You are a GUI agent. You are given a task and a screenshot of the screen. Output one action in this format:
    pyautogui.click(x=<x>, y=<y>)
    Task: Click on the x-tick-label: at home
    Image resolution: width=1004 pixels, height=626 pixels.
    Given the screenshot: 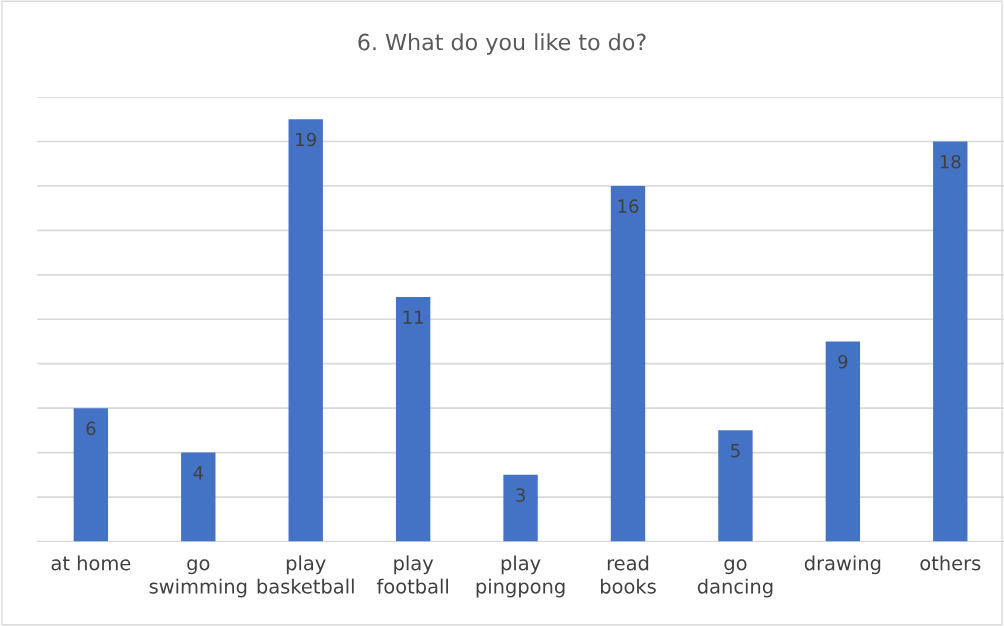 What is the action you would take?
    pyautogui.click(x=91, y=563)
    